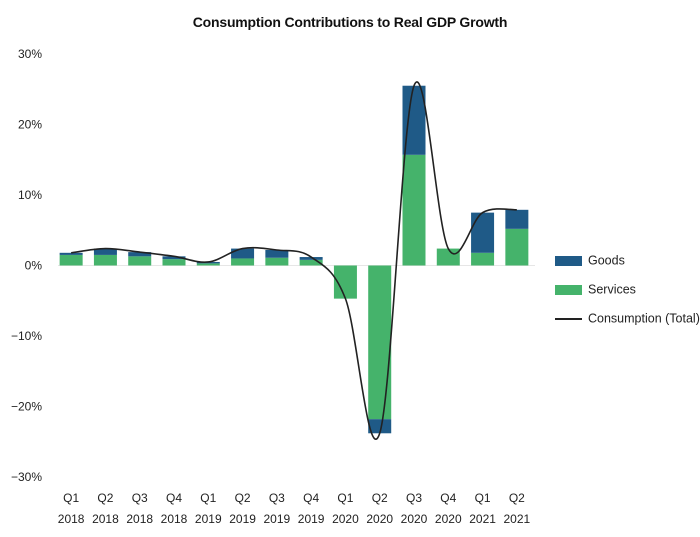  Describe the element at coordinates (612, 289) in the screenshot. I see `legend-label-services: Services` at that location.